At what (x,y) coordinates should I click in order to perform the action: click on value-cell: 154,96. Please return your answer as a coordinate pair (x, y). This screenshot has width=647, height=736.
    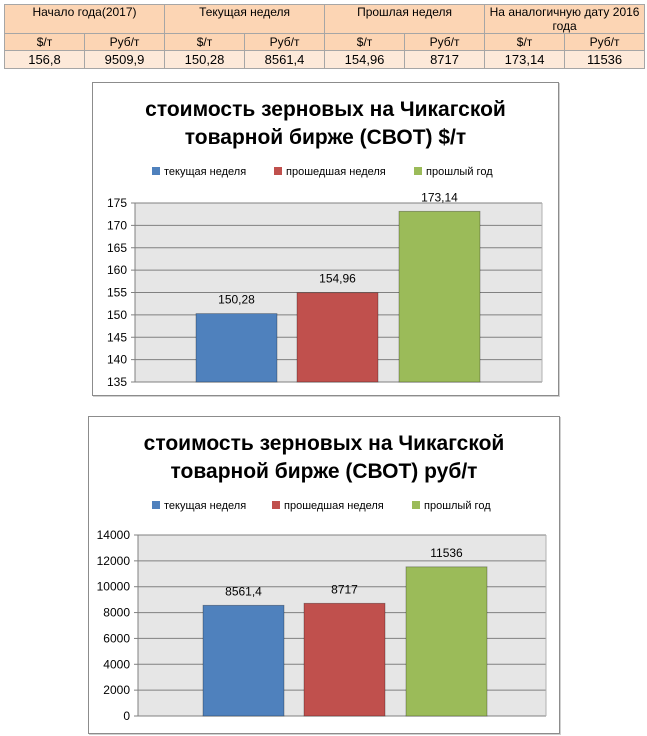
    Looking at the image, I should click on (365, 59).